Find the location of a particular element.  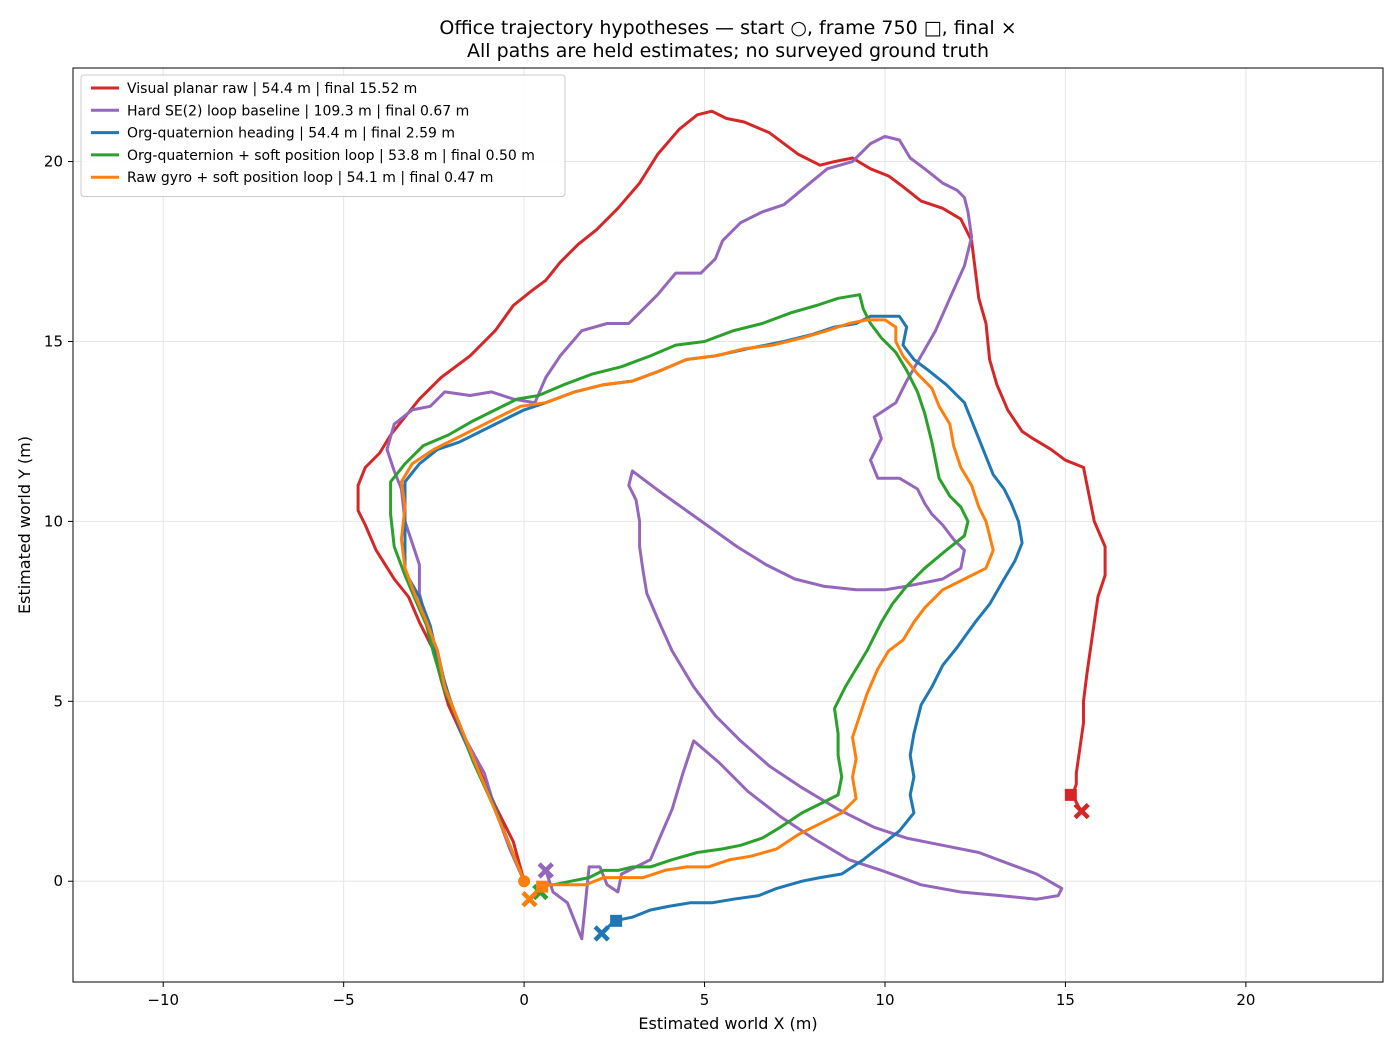

legend-box is located at coordinates (323, 135).